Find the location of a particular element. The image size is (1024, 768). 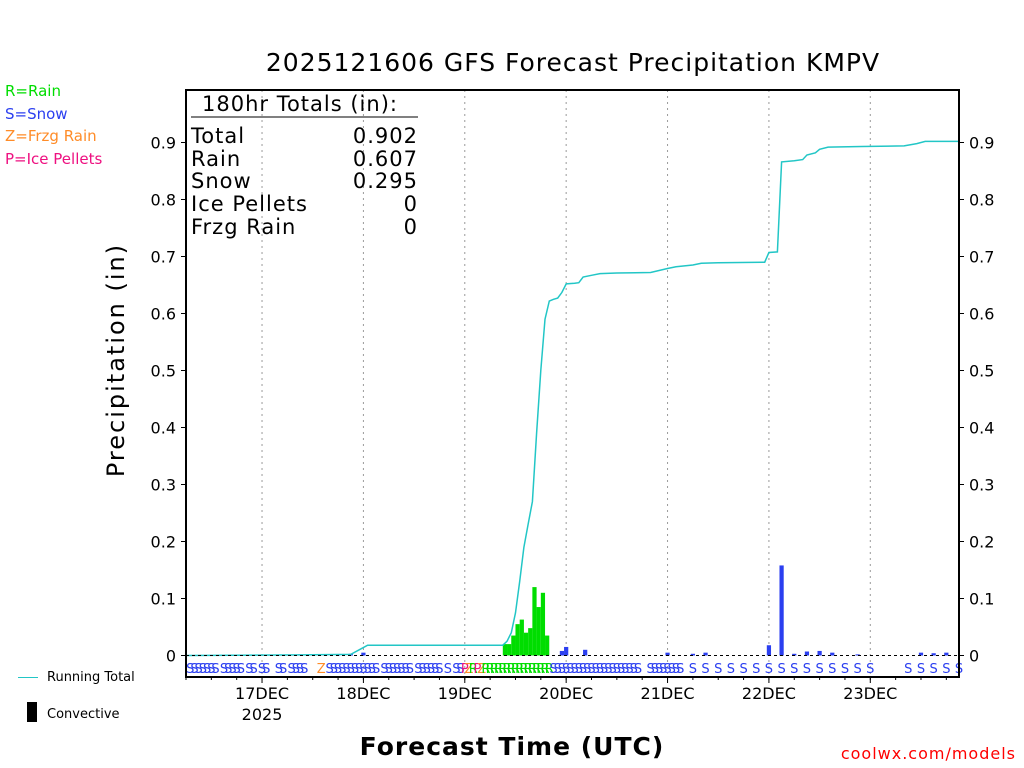

y-tick-label-right: 0.1 is located at coordinates (981, 599).